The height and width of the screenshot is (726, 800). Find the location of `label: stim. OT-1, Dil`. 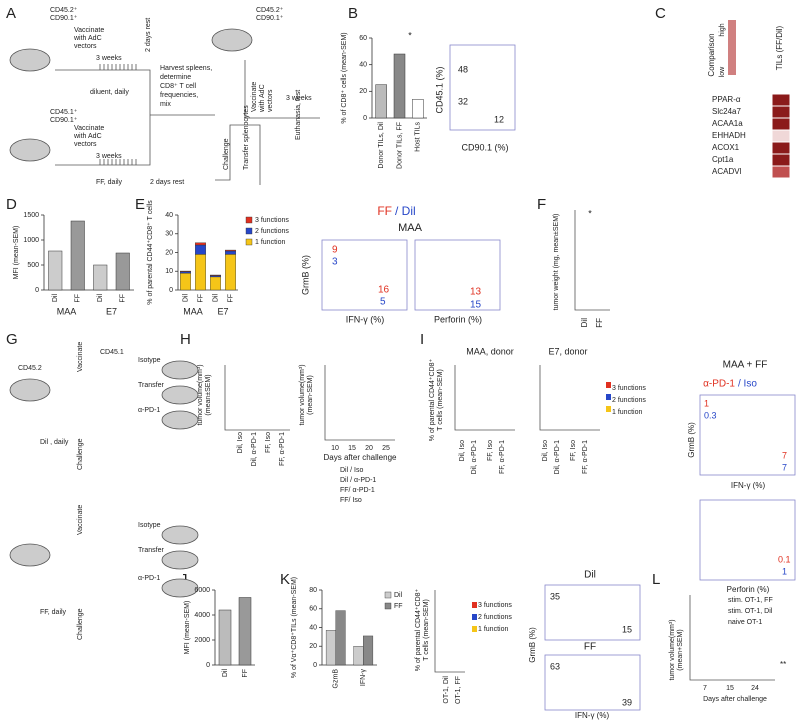

label: stim. OT-1, Dil is located at coordinates (750, 611).